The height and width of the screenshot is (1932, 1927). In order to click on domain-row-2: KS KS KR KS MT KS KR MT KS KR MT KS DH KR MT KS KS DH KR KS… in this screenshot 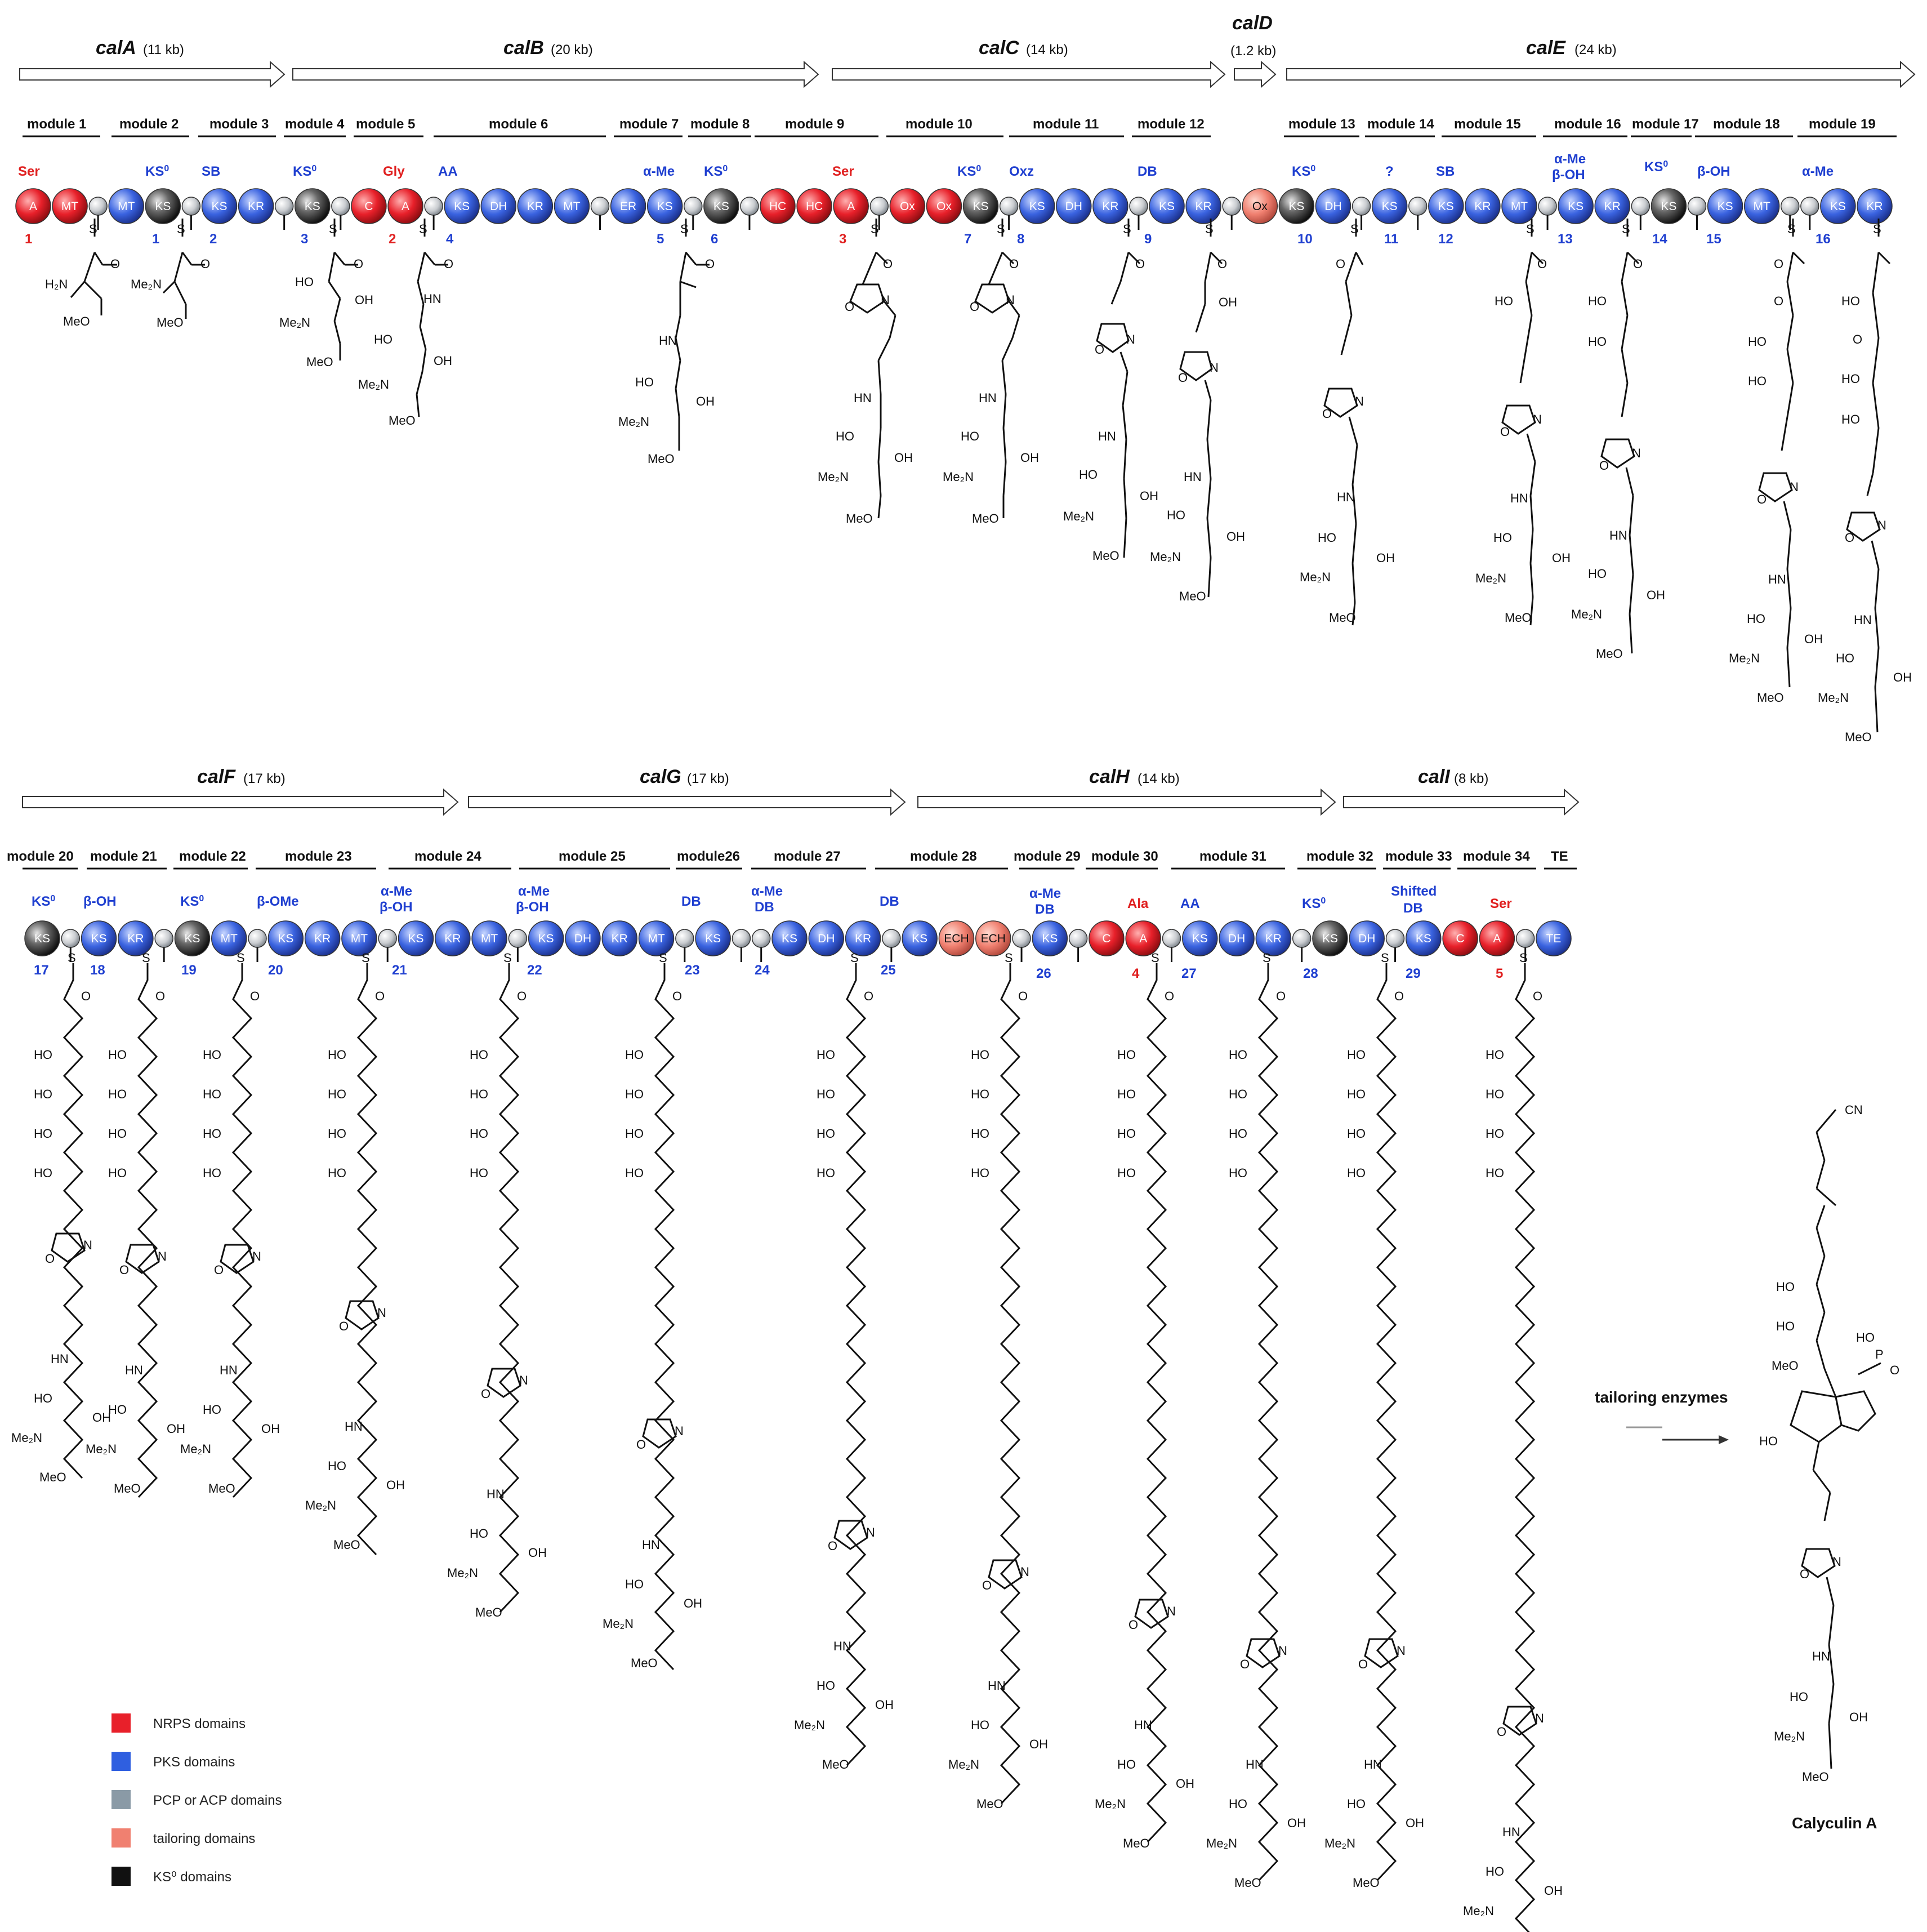, I will do `click(798, 941)`.